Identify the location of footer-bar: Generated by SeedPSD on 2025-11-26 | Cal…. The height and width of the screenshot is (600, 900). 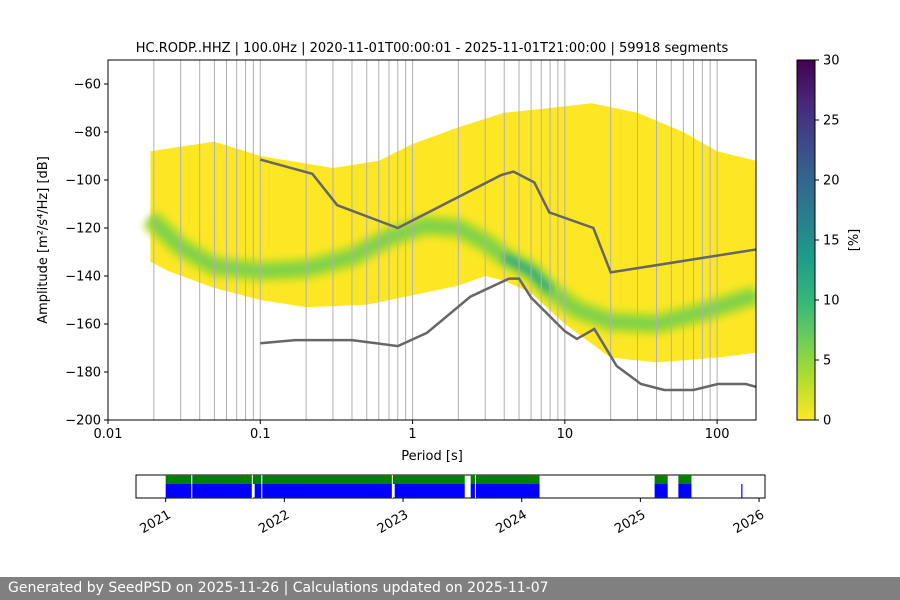
(450, 588).